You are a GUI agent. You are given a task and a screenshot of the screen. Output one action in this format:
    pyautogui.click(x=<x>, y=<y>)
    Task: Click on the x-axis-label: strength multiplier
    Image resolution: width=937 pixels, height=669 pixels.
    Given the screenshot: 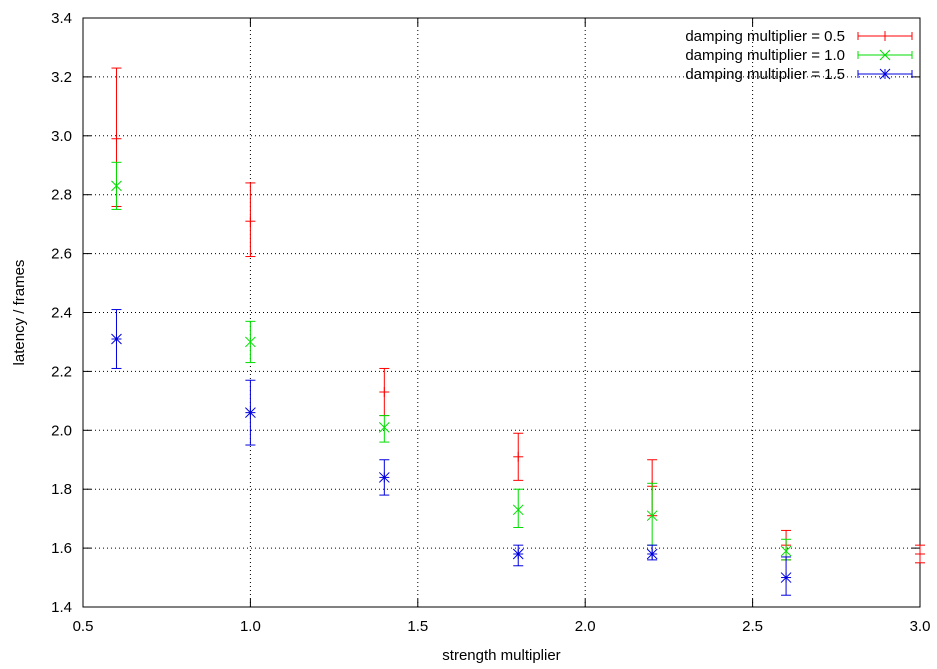 What is the action you would take?
    pyautogui.click(x=501, y=655)
    